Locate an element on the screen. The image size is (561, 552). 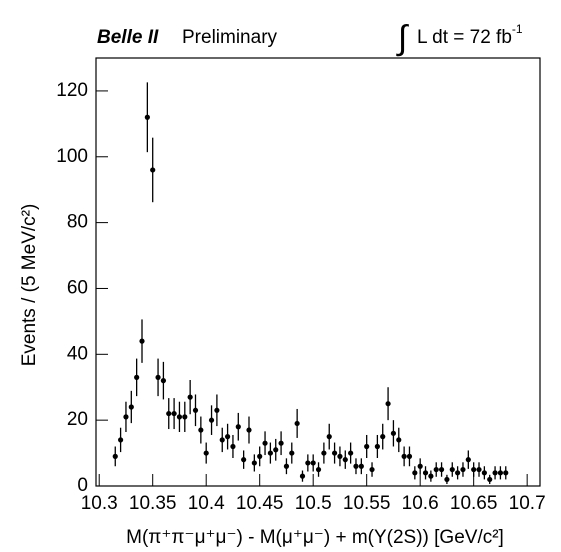
lumi-integral: ∫ is located at coordinates (402, 38).